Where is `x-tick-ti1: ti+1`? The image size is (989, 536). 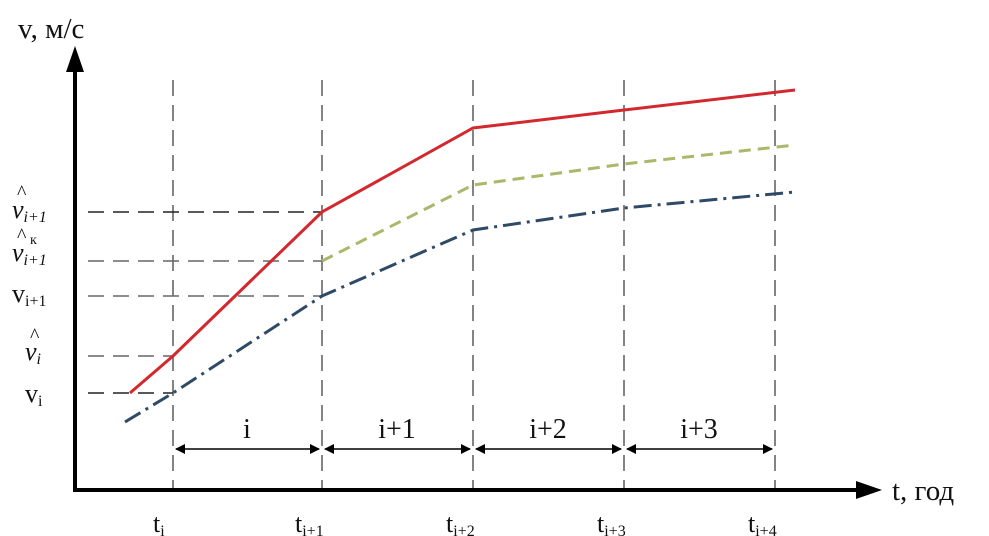
x-tick-ti1: ti+1 is located at coordinates (309, 522).